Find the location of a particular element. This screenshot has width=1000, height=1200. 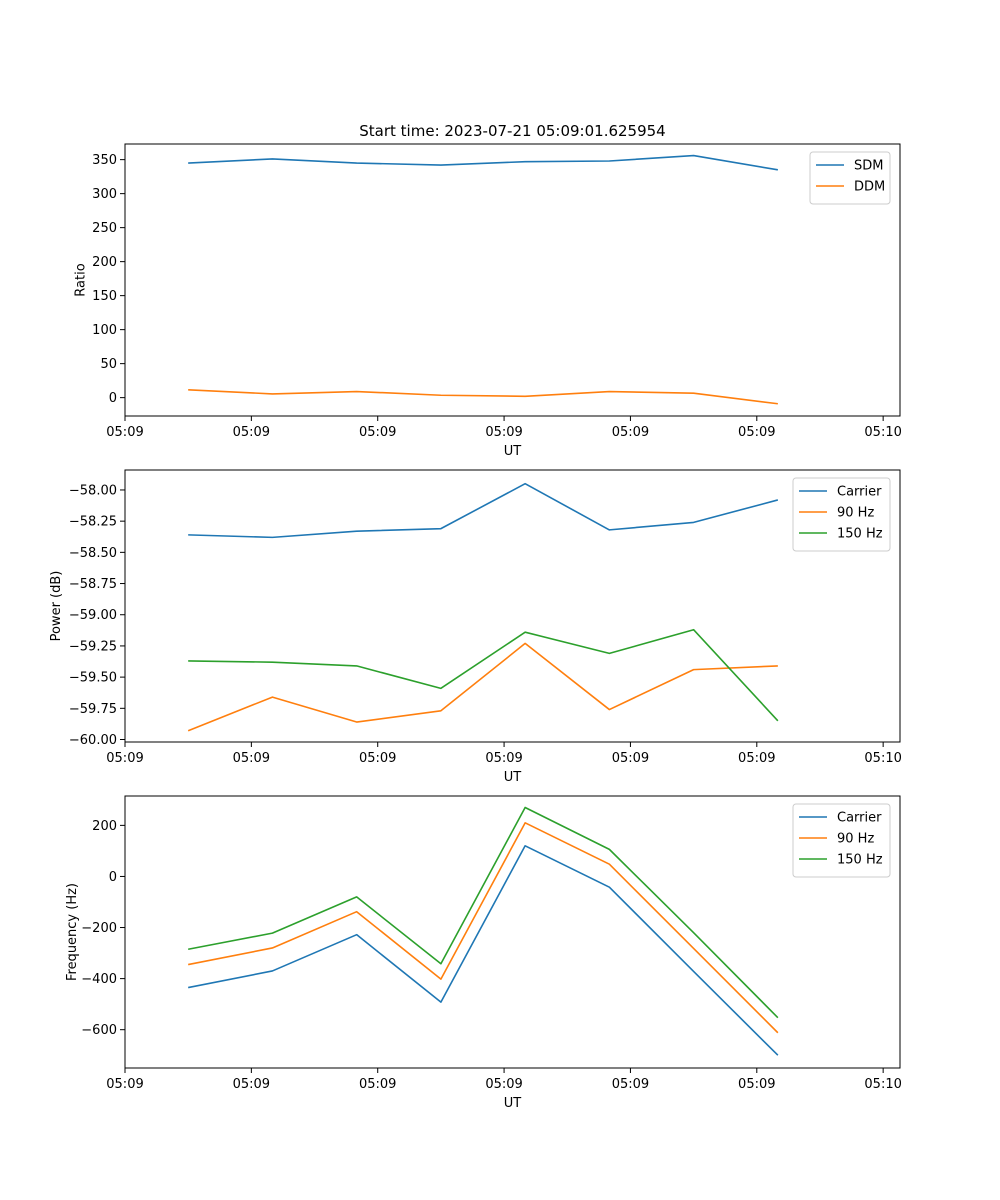

series-line-sdm is located at coordinates (483, 162).